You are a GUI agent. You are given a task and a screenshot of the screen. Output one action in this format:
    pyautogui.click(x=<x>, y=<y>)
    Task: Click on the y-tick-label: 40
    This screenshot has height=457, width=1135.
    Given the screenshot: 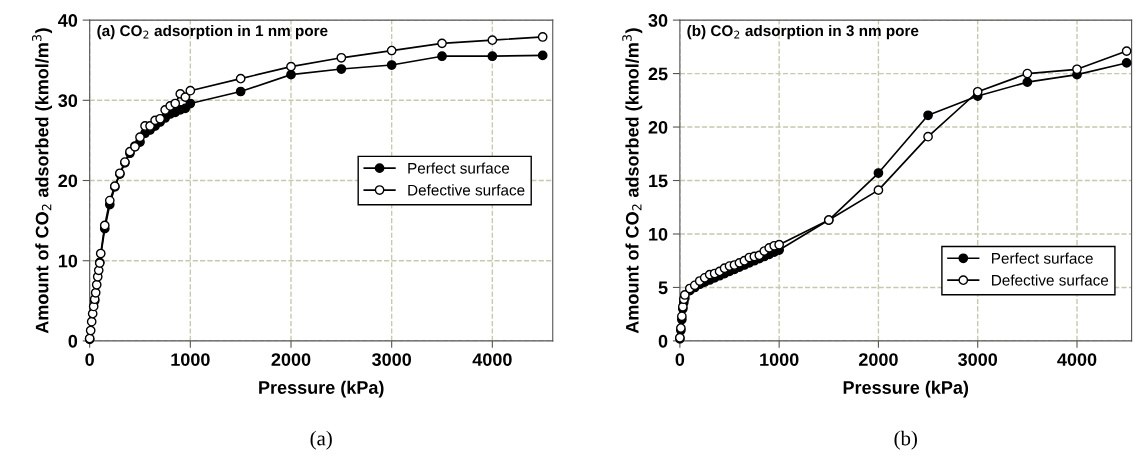 What is the action you would take?
    pyautogui.click(x=68, y=20)
    